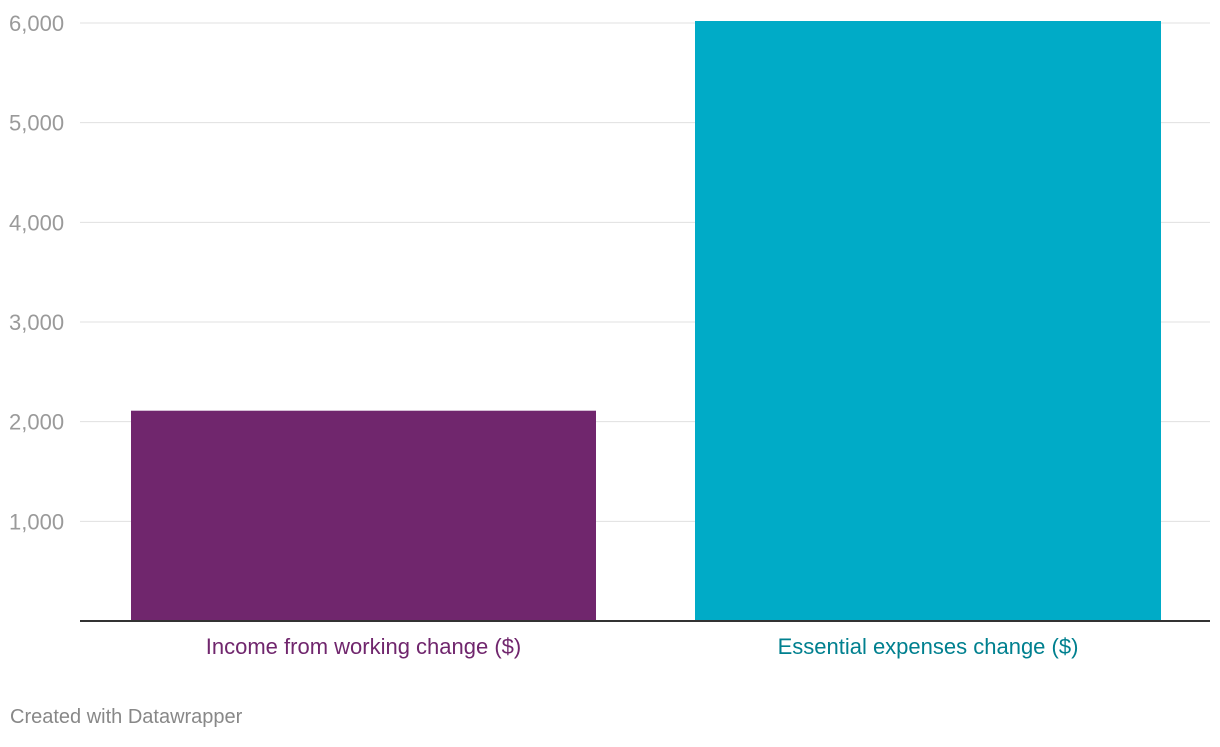 This screenshot has width=1220, height=747. What do you see at coordinates (36, 322) in the screenshot?
I see `y-tick-label: 3,000` at bounding box center [36, 322].